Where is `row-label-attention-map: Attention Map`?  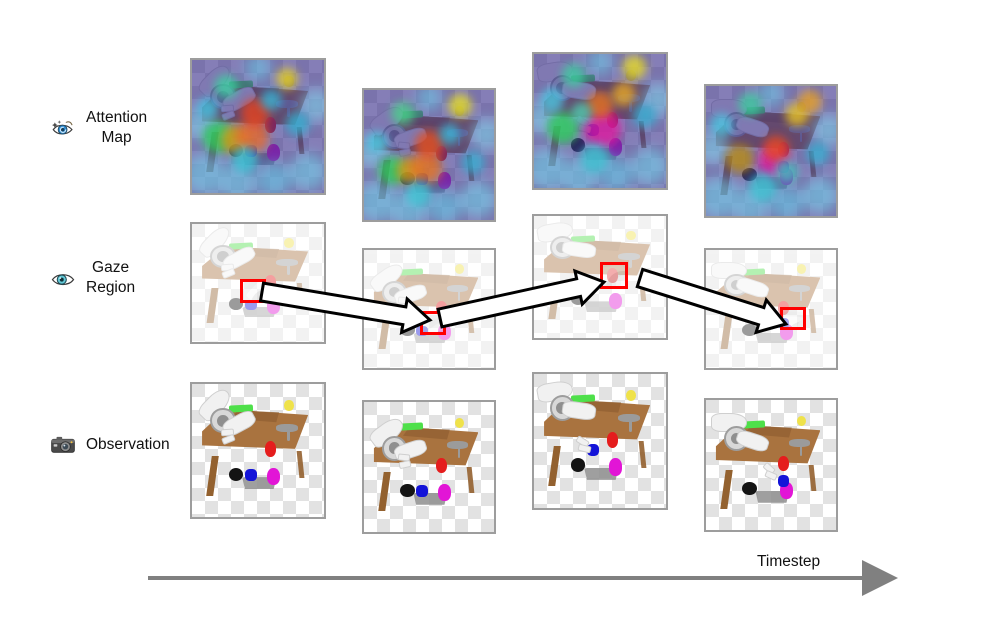
row-label-attention-map: Attention Map is located at coordinates (98, 128).